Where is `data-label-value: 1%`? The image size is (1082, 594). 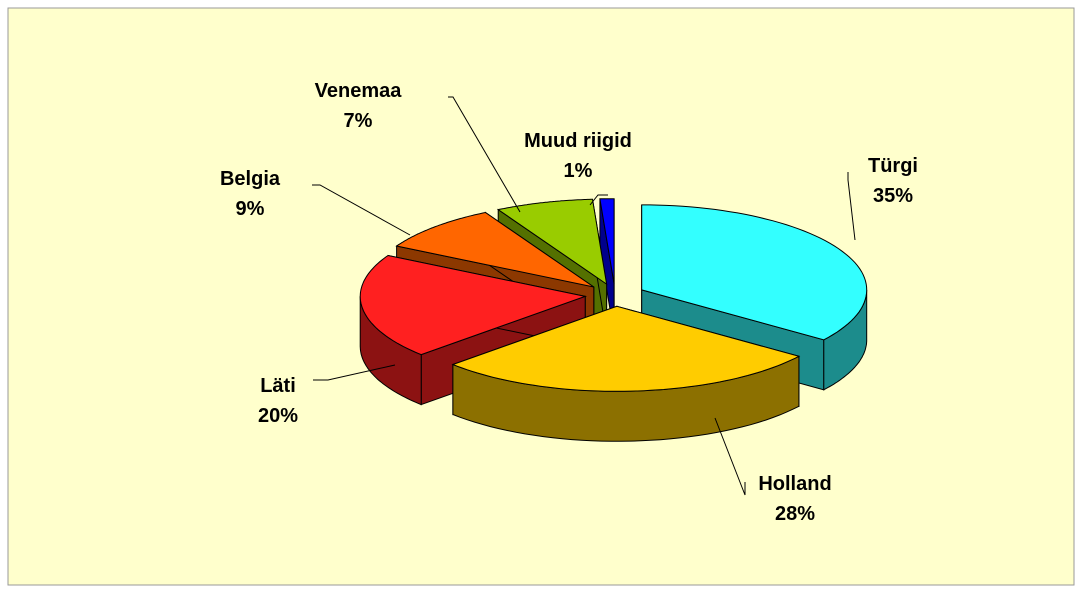
data-label-value: 1% is located at coordinates (578, 171).